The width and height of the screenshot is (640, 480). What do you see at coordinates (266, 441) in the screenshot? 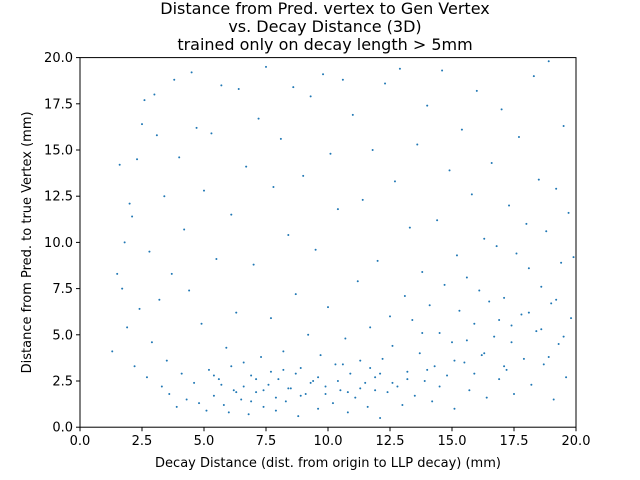
I see `x-tick-label: 7.5` at bounding box center [266, 441].